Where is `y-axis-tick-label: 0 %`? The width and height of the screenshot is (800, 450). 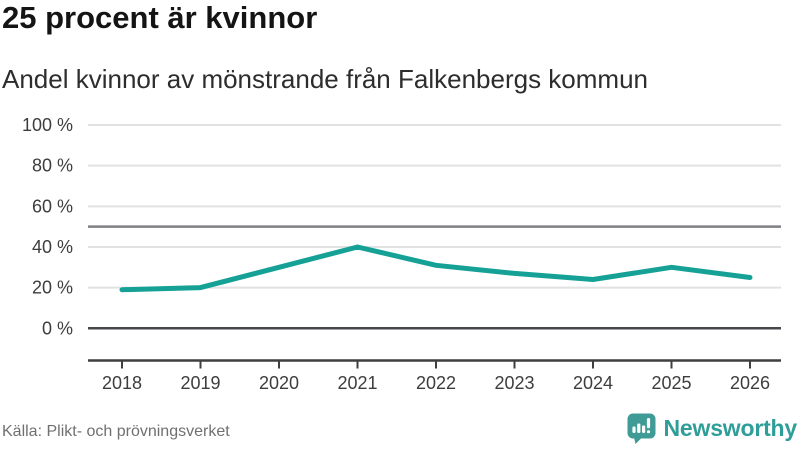 y-axis-tick-label: 0 % is located at coordinates (57, 328).